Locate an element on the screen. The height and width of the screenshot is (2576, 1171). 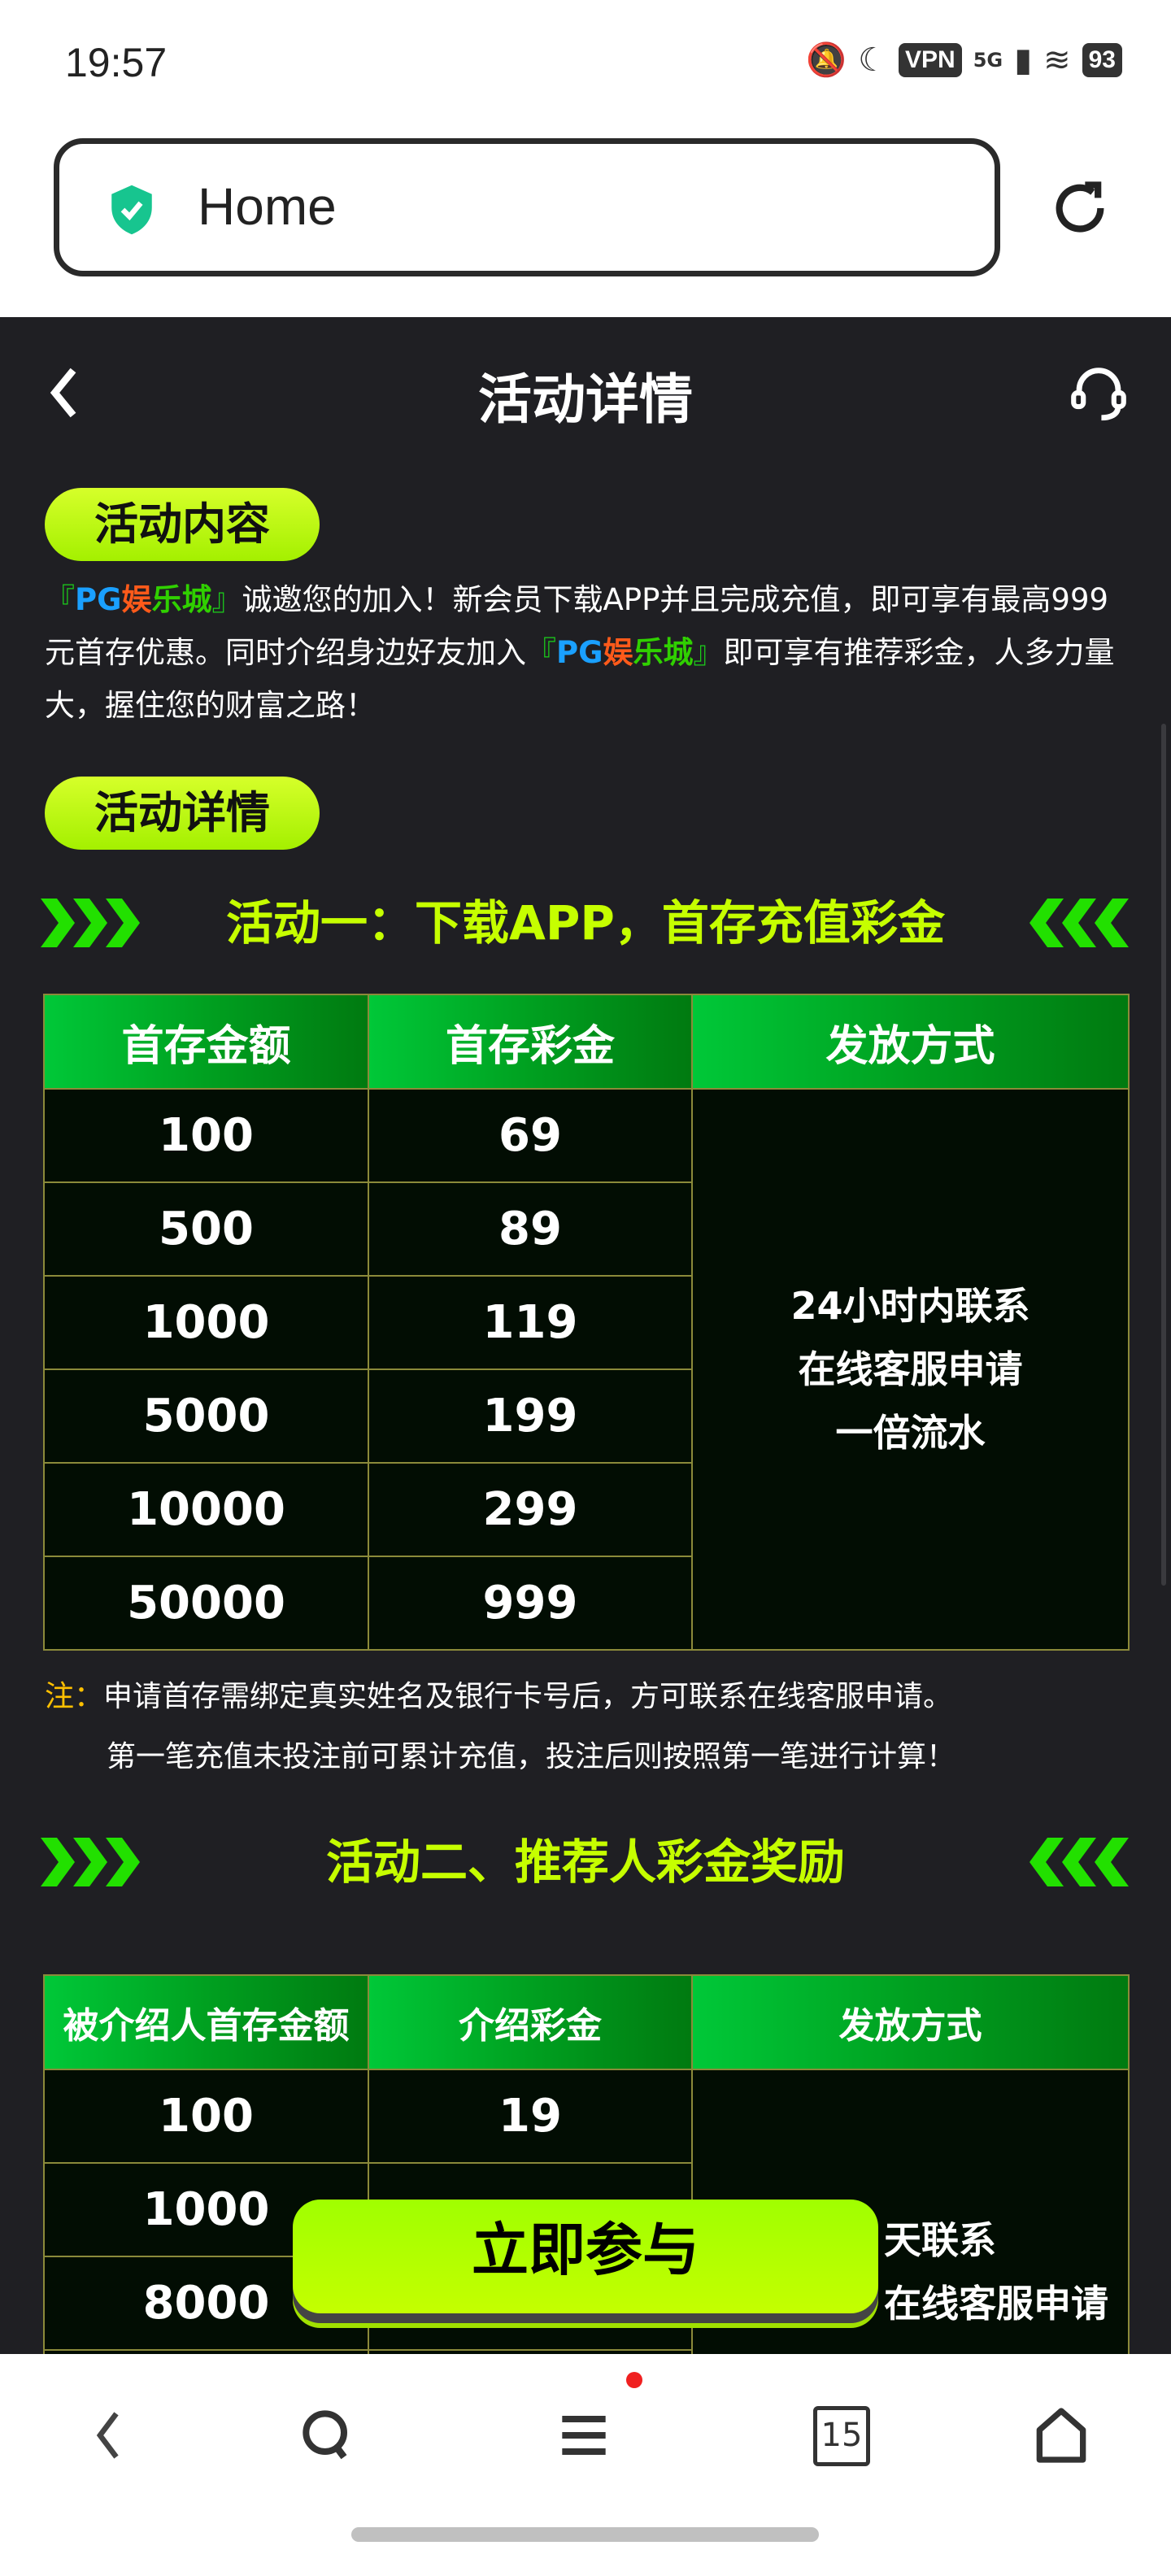
wifi-icon: ≋ is located at coordinates (1057, 60).